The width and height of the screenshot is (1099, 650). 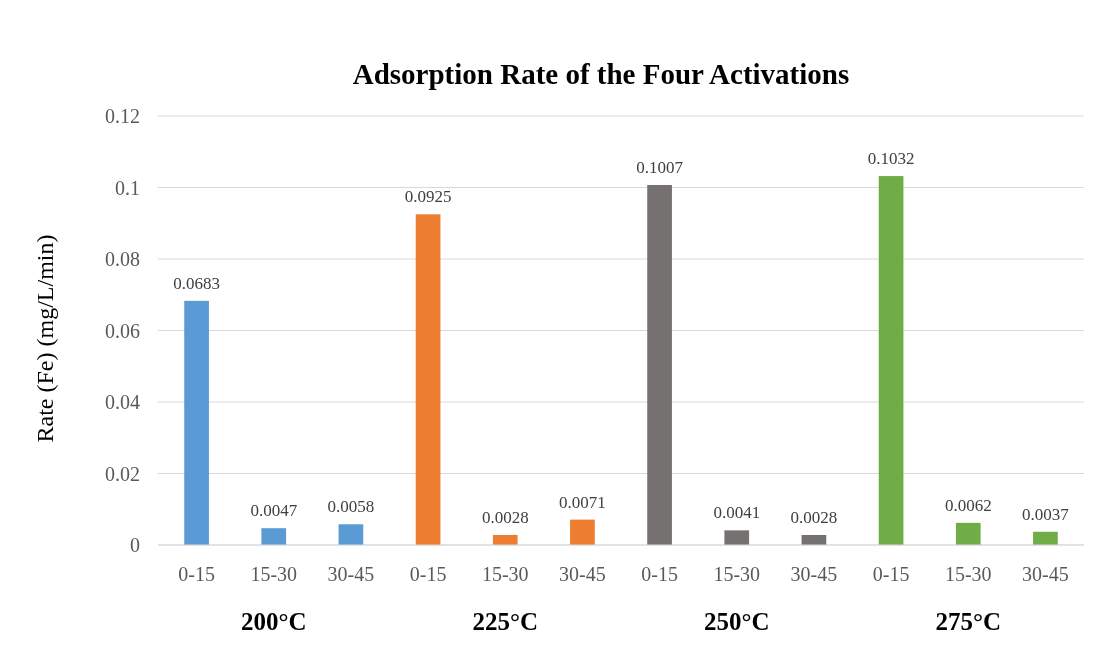 I want to click on data-label: 0.0037, so click(x=1046, y=514).